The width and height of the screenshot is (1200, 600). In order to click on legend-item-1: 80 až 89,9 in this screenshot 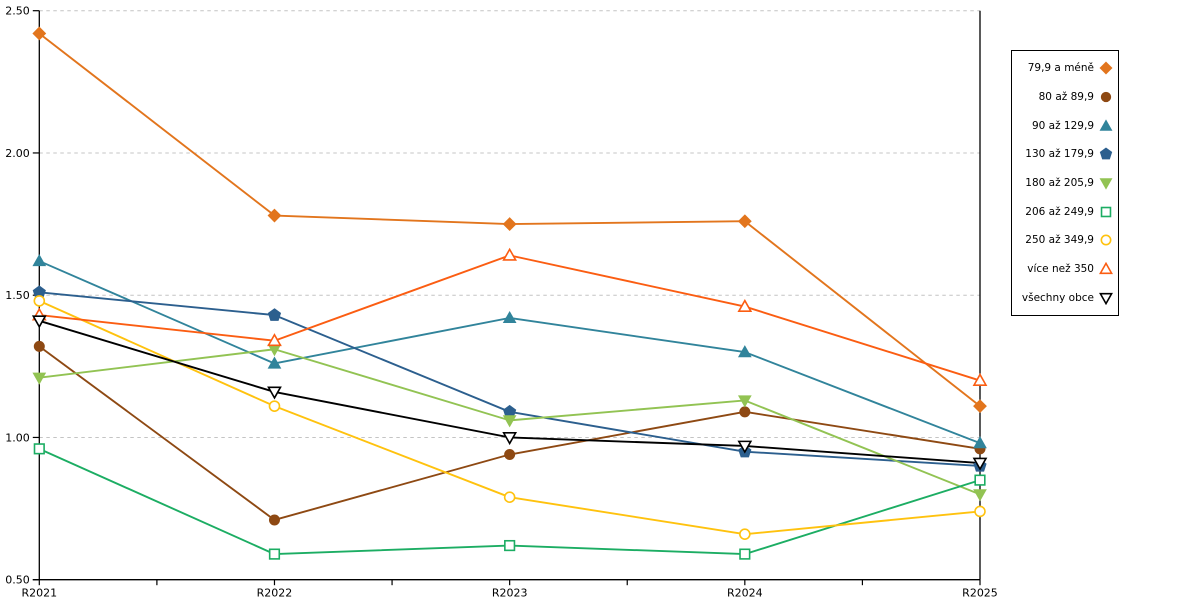, I will do `click(1063, 97)`.